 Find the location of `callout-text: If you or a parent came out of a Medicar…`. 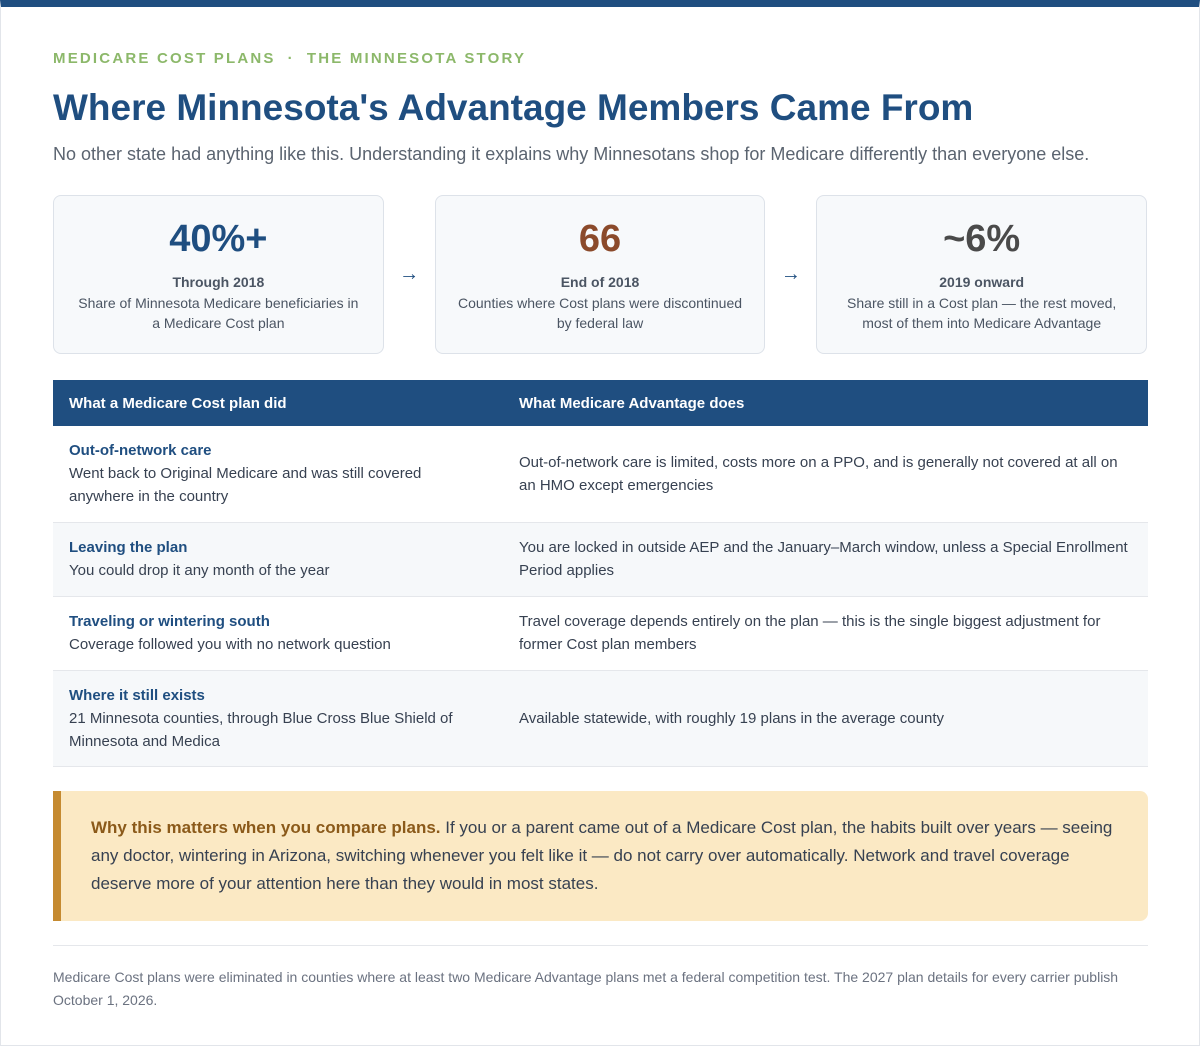

callout-text: If you or a parent came out of a Medicar… is located at coordinates (602, 855).